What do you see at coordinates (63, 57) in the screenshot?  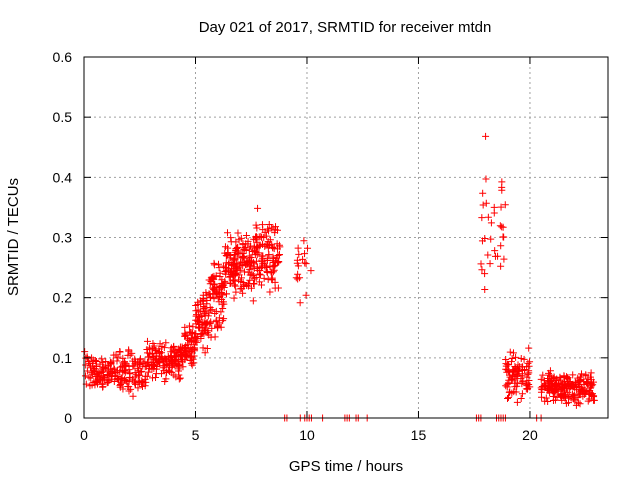 I see `y-tick-label: 0.6` at bounding box center [63, 57].